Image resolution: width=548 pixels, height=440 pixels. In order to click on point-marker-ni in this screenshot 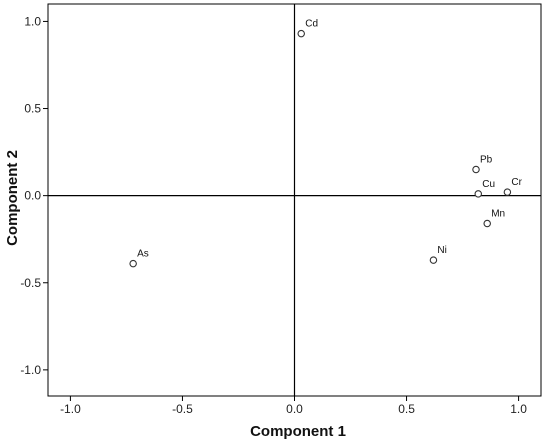, I will do `click(433, 260)`.